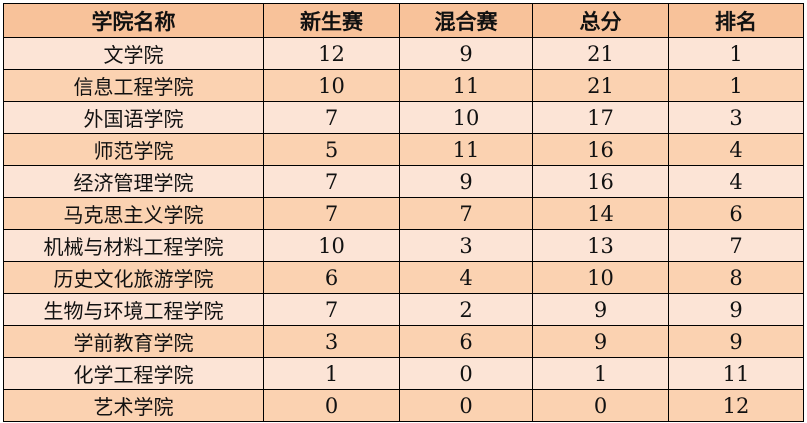 Image resolution: width=807 pixels, height=423 pixels. Describe the element at coordinates (133, 213) in the screenshot. I see `college-name-cell: 马克思主义学院` at that location.